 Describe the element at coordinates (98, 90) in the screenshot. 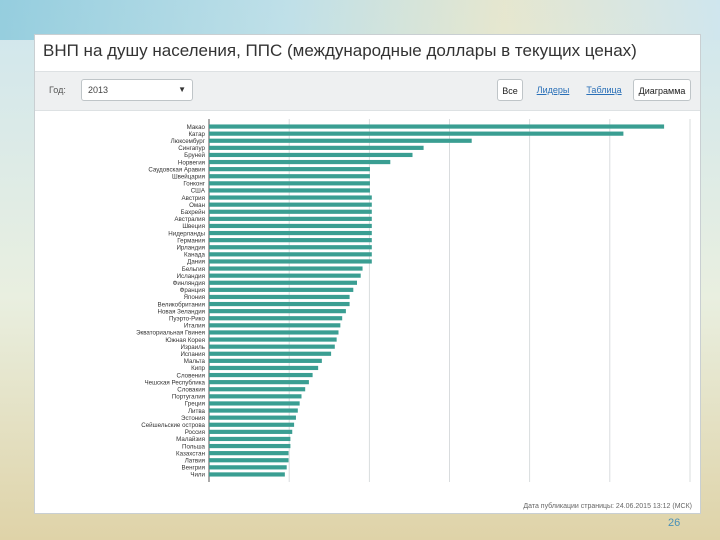

I see `year-select-value: 2013` at that location.